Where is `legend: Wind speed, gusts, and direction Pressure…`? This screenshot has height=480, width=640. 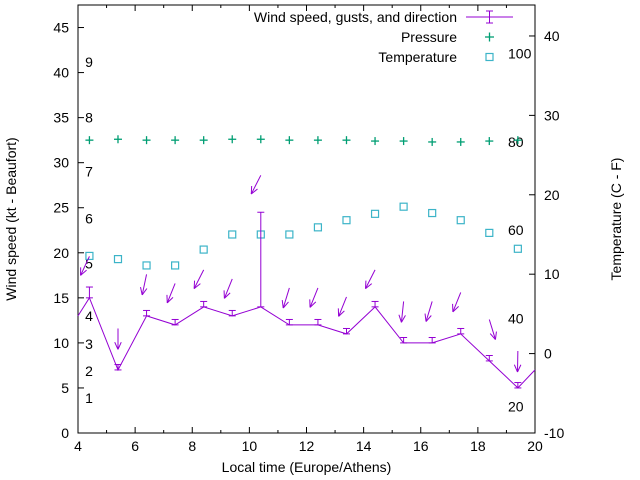 legend: Wind speed, gusts, and direction Pressure… is located at coordinates (383, 37).